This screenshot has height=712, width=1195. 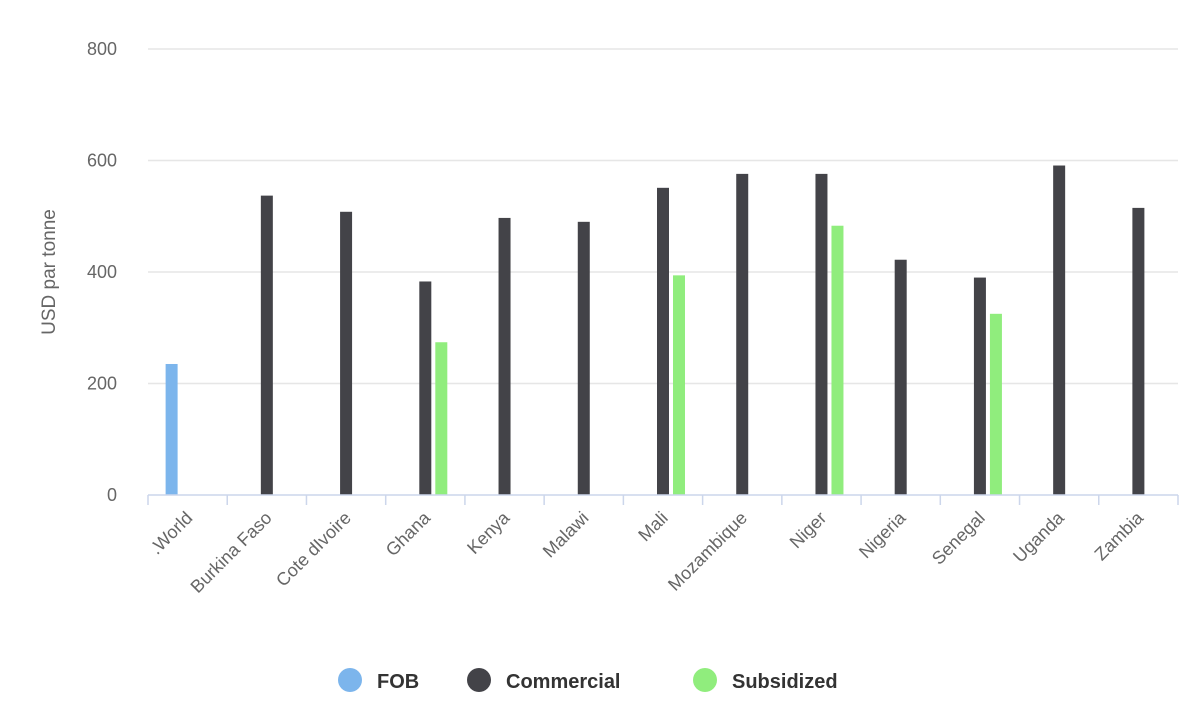 I want to click on x-tick-label: .World, so click(x=171, y=533).